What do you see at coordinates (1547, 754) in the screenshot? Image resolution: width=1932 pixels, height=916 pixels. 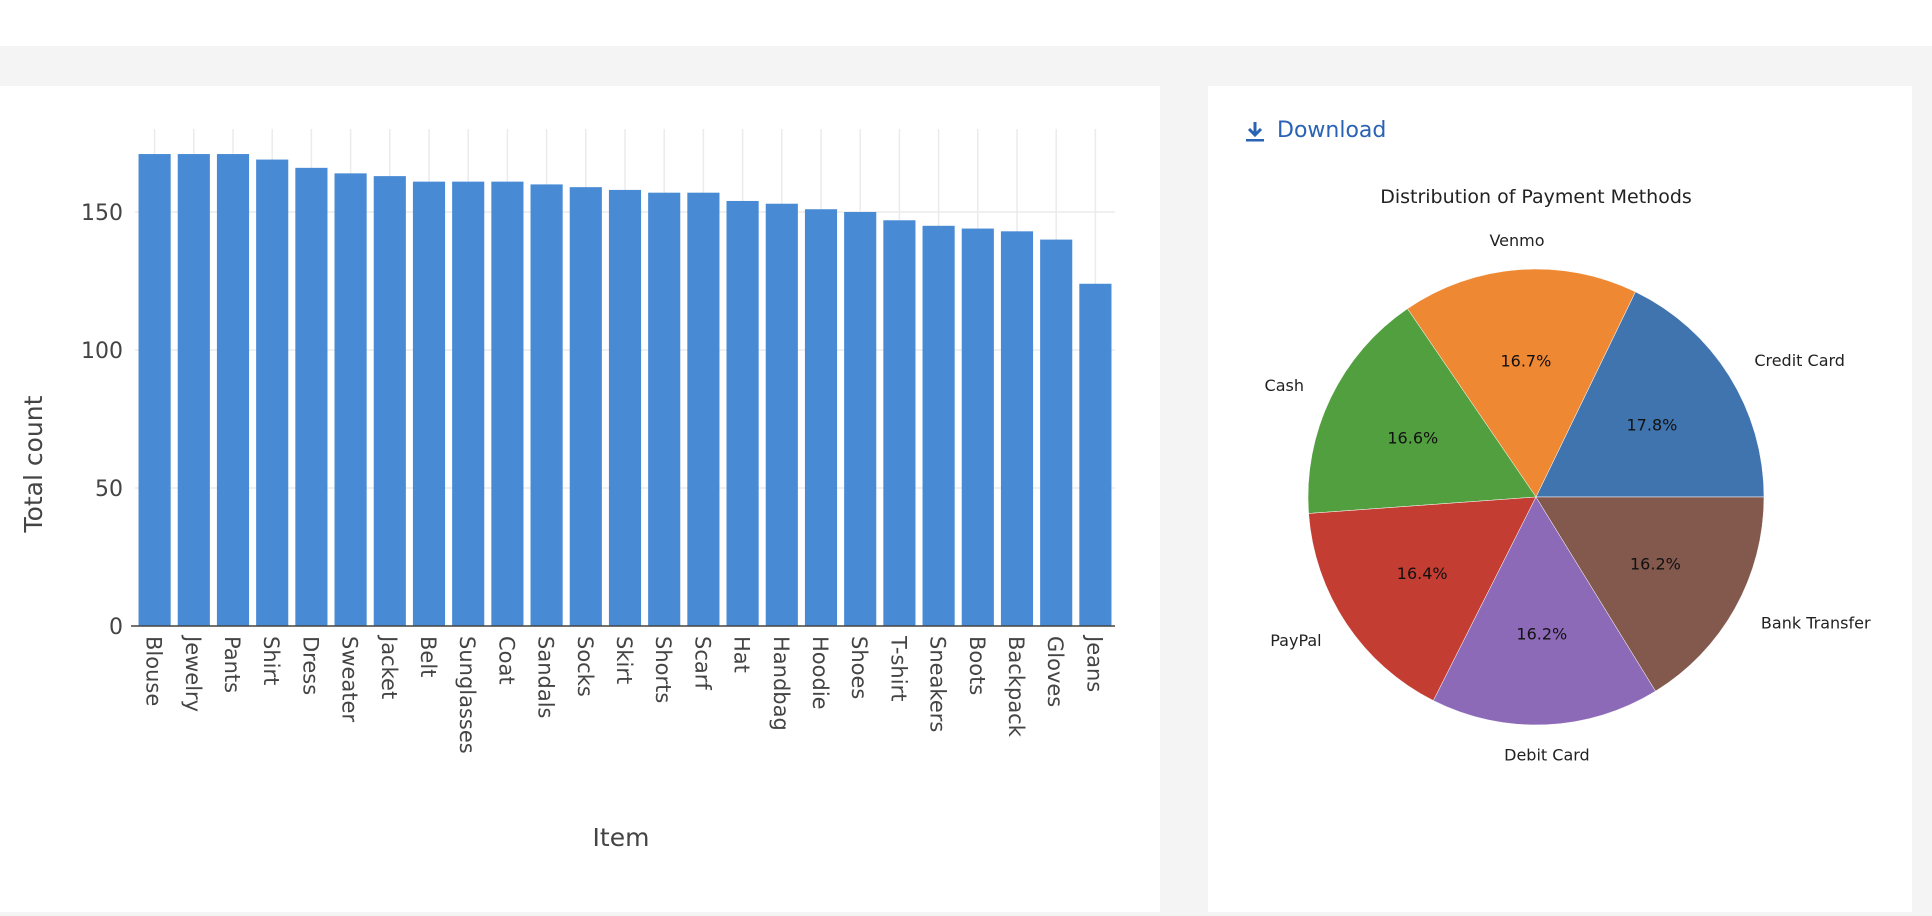 I see `slice-label: Debit Card` at bounding box center [1547, 754].